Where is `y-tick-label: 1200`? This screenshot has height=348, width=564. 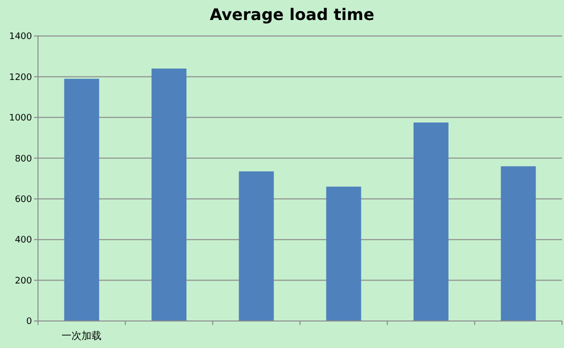 y-tick-label: 1200 is located at coordinates (20, 77).